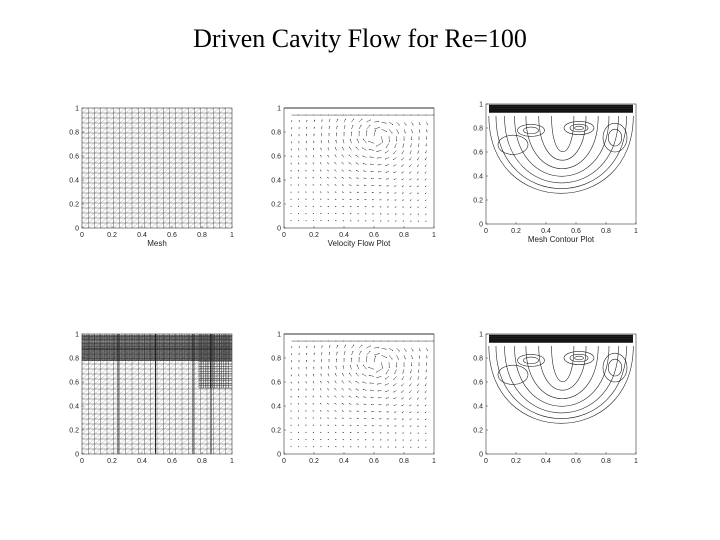 Image resolution: width=720 pixels, height=540 pixels. What do you see at coordinates (561, 239) in the screenshot?
I see `x-axis-label: Mesh Contour Plot` at bounding box center [561, 239].